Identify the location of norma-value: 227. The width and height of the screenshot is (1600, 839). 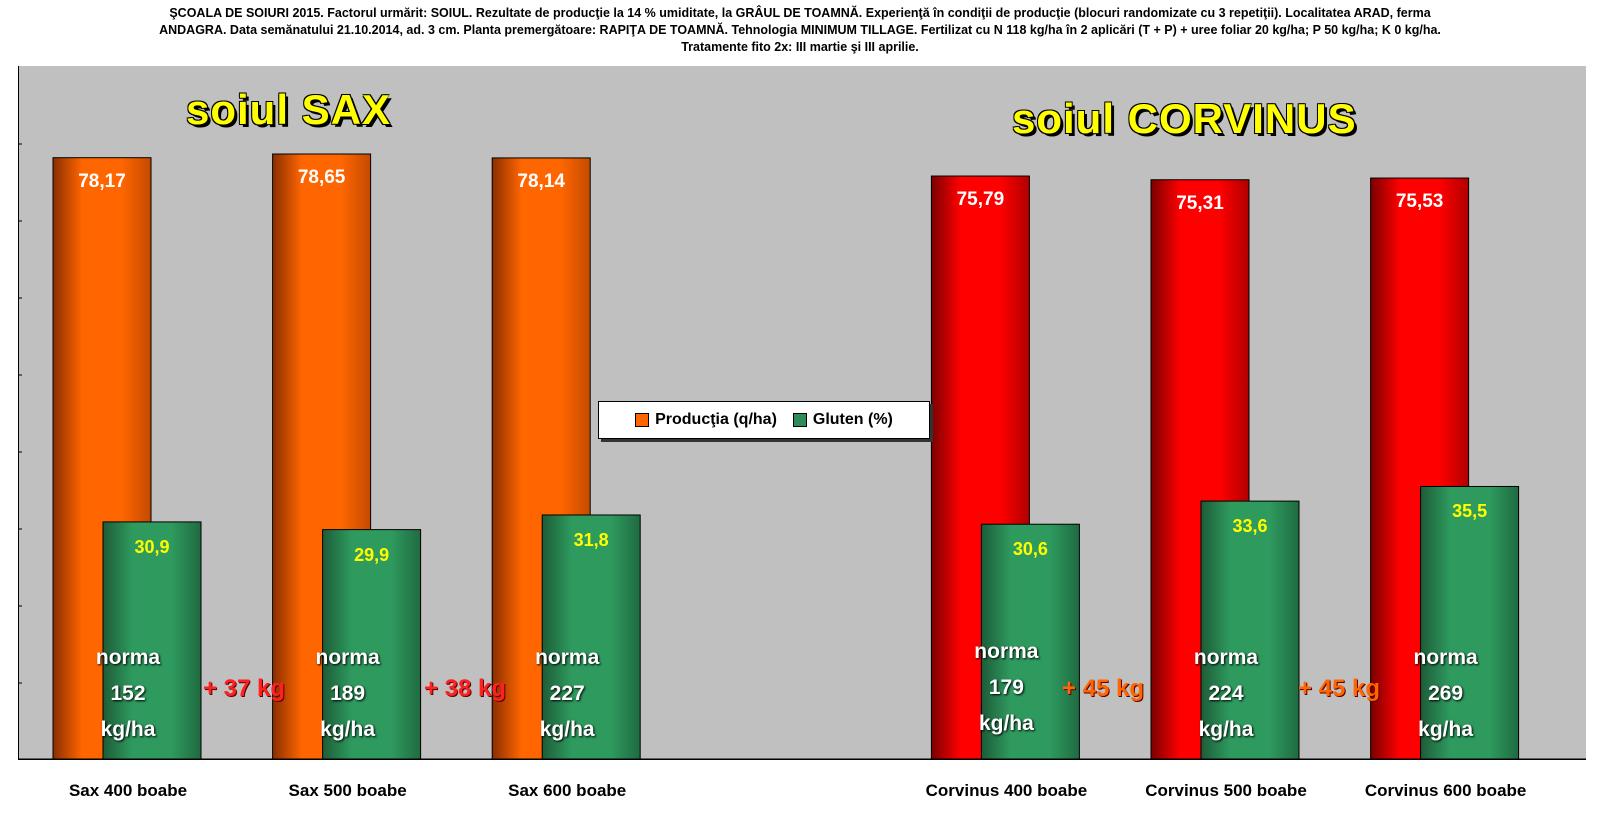
(567, 693).